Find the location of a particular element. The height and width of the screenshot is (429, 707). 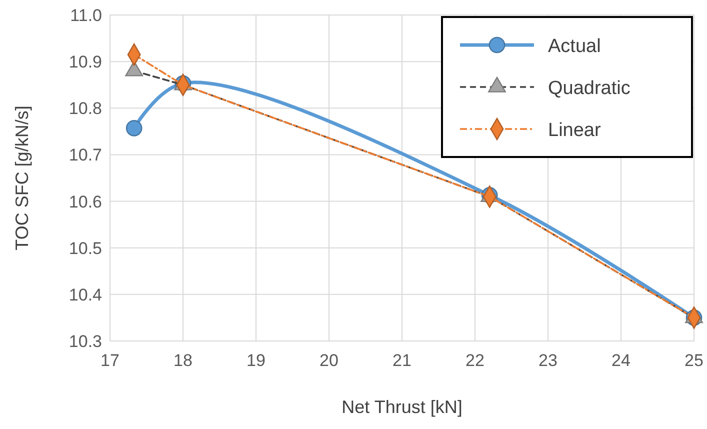

y-tick-label: 10.4 is located at coordinates (85, 294).